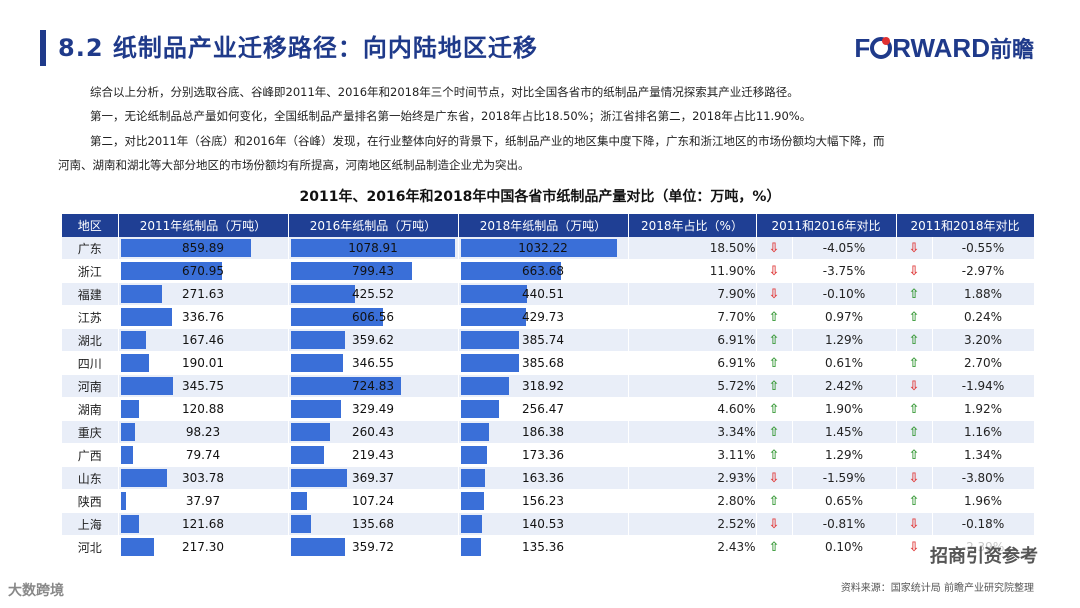 Image resolution: width=1080 pixels, height=608 pixels. Describe the element at coordinates (844, 501) in the screenshot. I see `change-cell: 0.65%` at that location.